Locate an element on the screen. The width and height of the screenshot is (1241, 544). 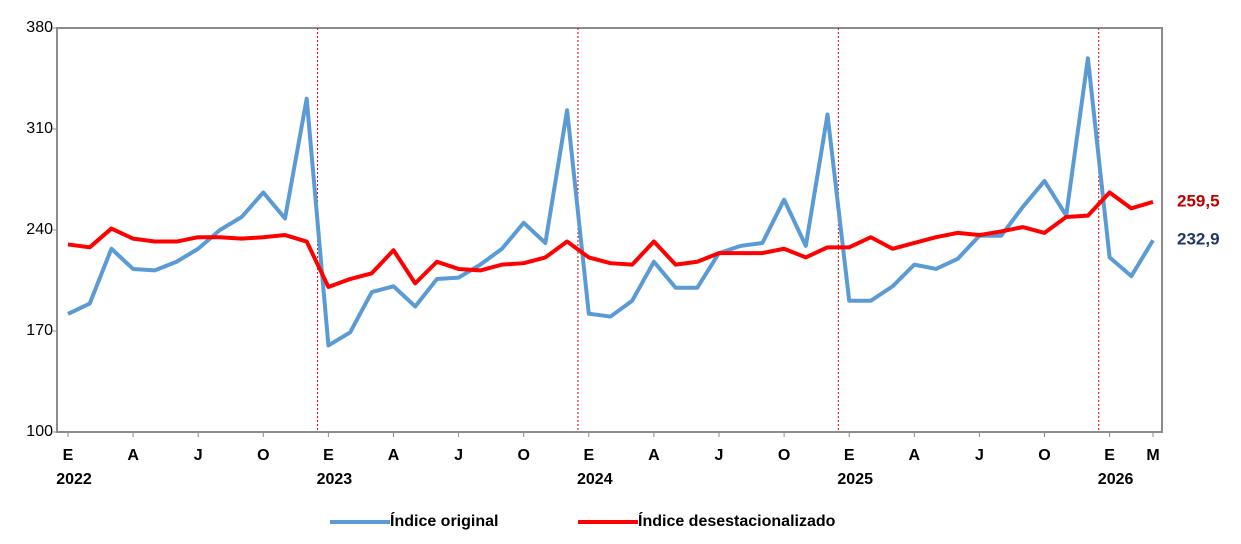
year-label: 2025 is located at coordinates (855, 479).